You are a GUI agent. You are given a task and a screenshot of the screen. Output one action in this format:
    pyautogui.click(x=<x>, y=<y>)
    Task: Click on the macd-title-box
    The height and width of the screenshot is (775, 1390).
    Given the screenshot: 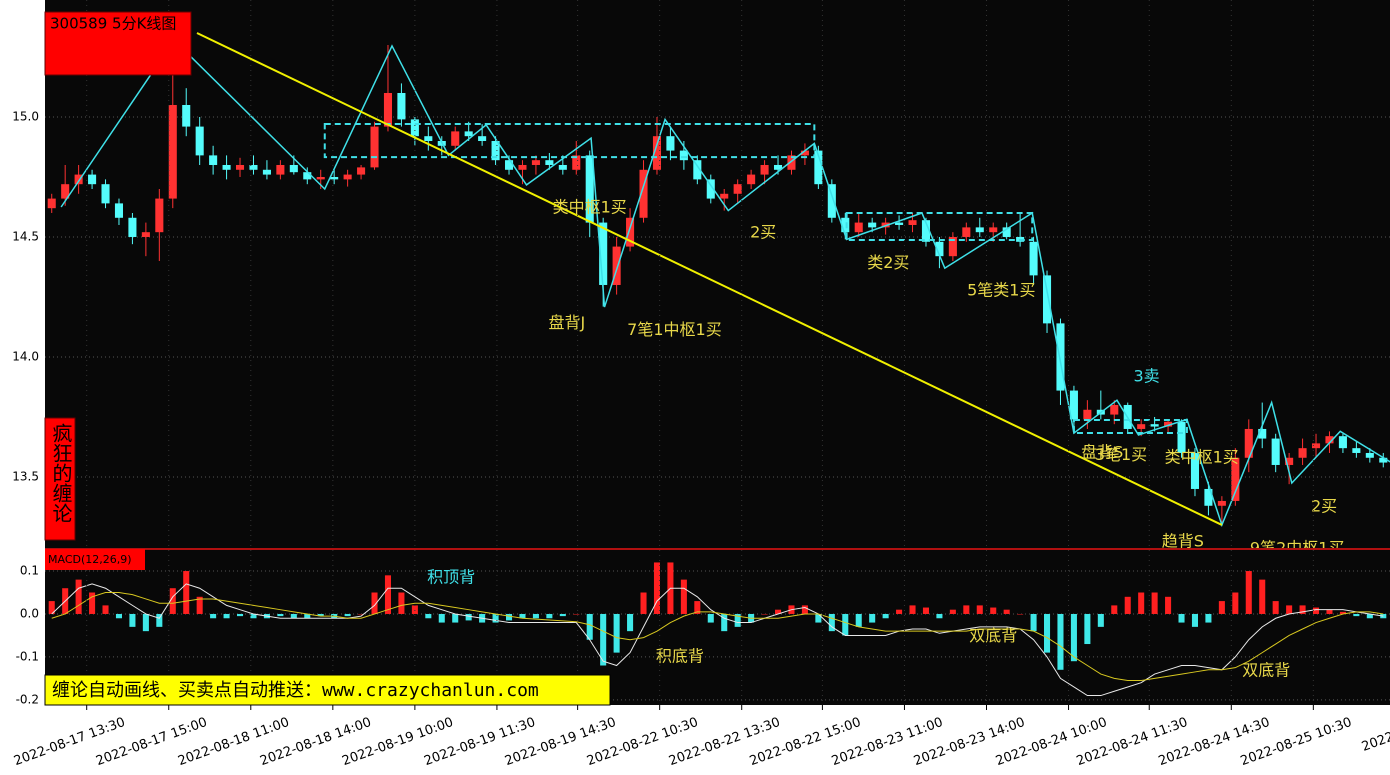 What is the action you would take?
    pyautogui.click(x=95, y=559)
    